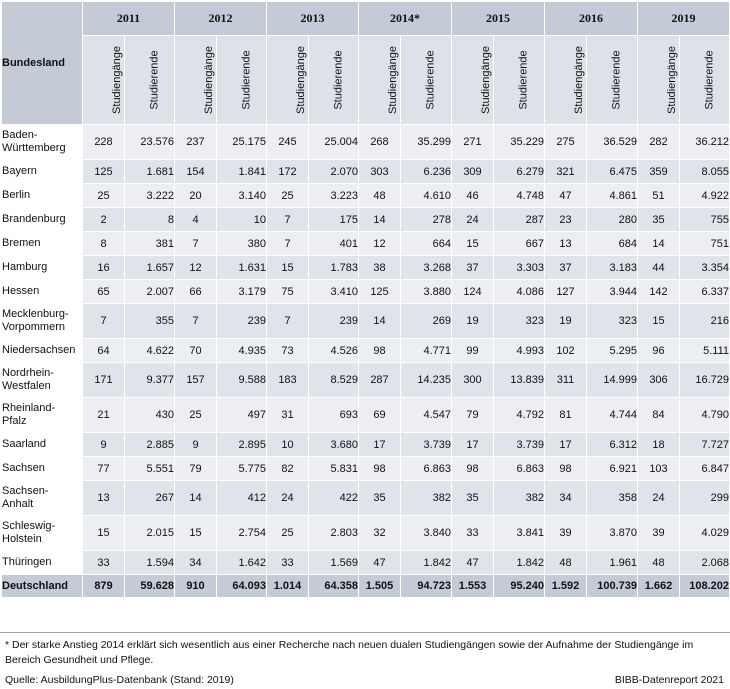  Describe the element at coordinates (26, 386) in the screenshot. I see `bundesland-name: Westfalen` at that location.